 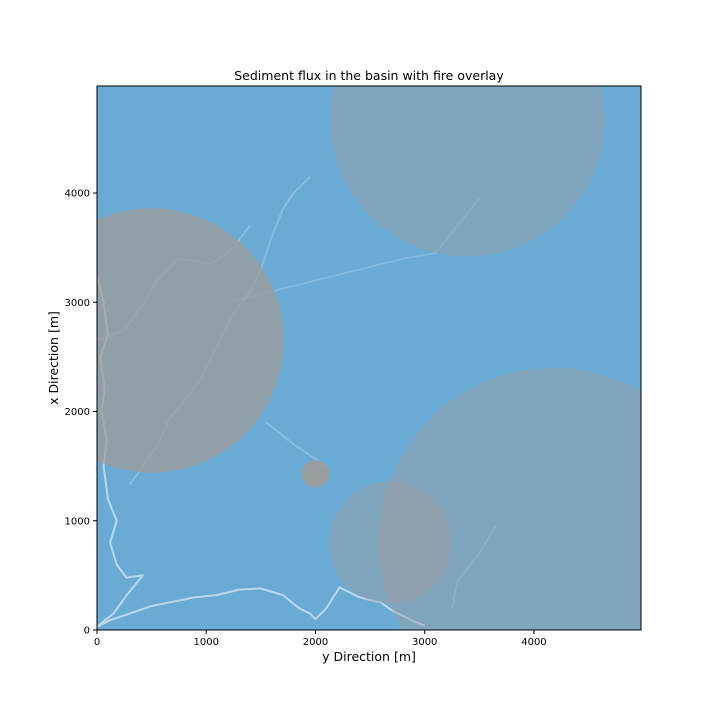 I want to click on y-tick-label-0: 0, so click(x=87, y=631).